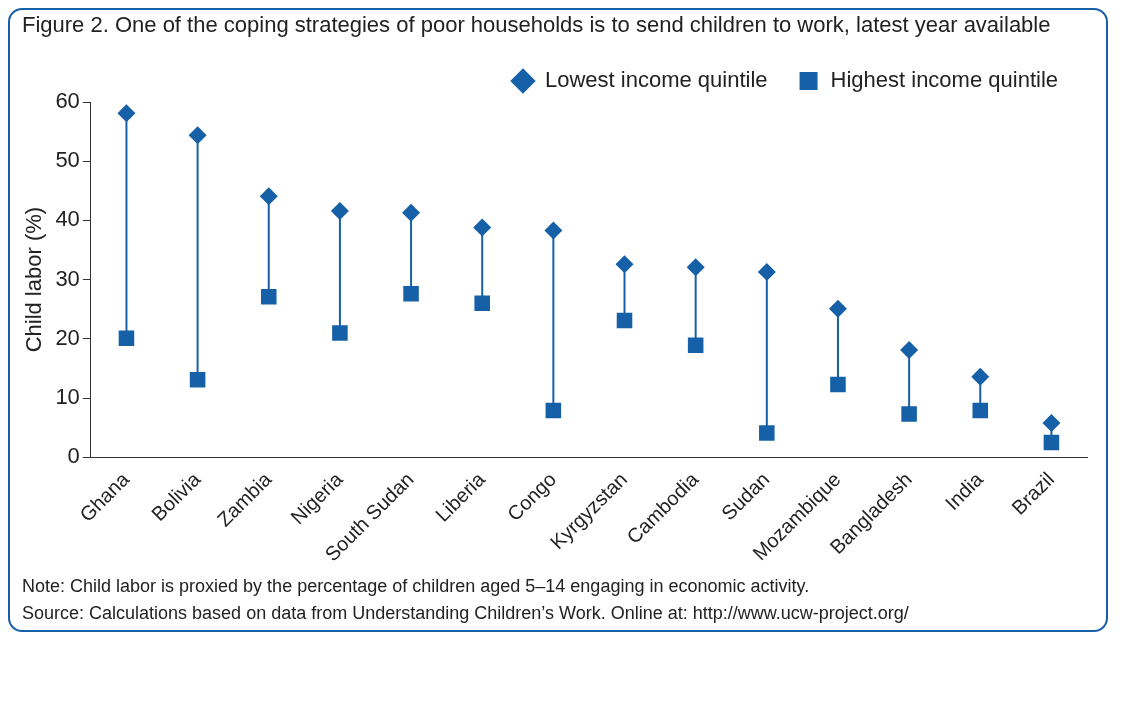  I want to click on y-tick-label: 30, so click(67, 278).